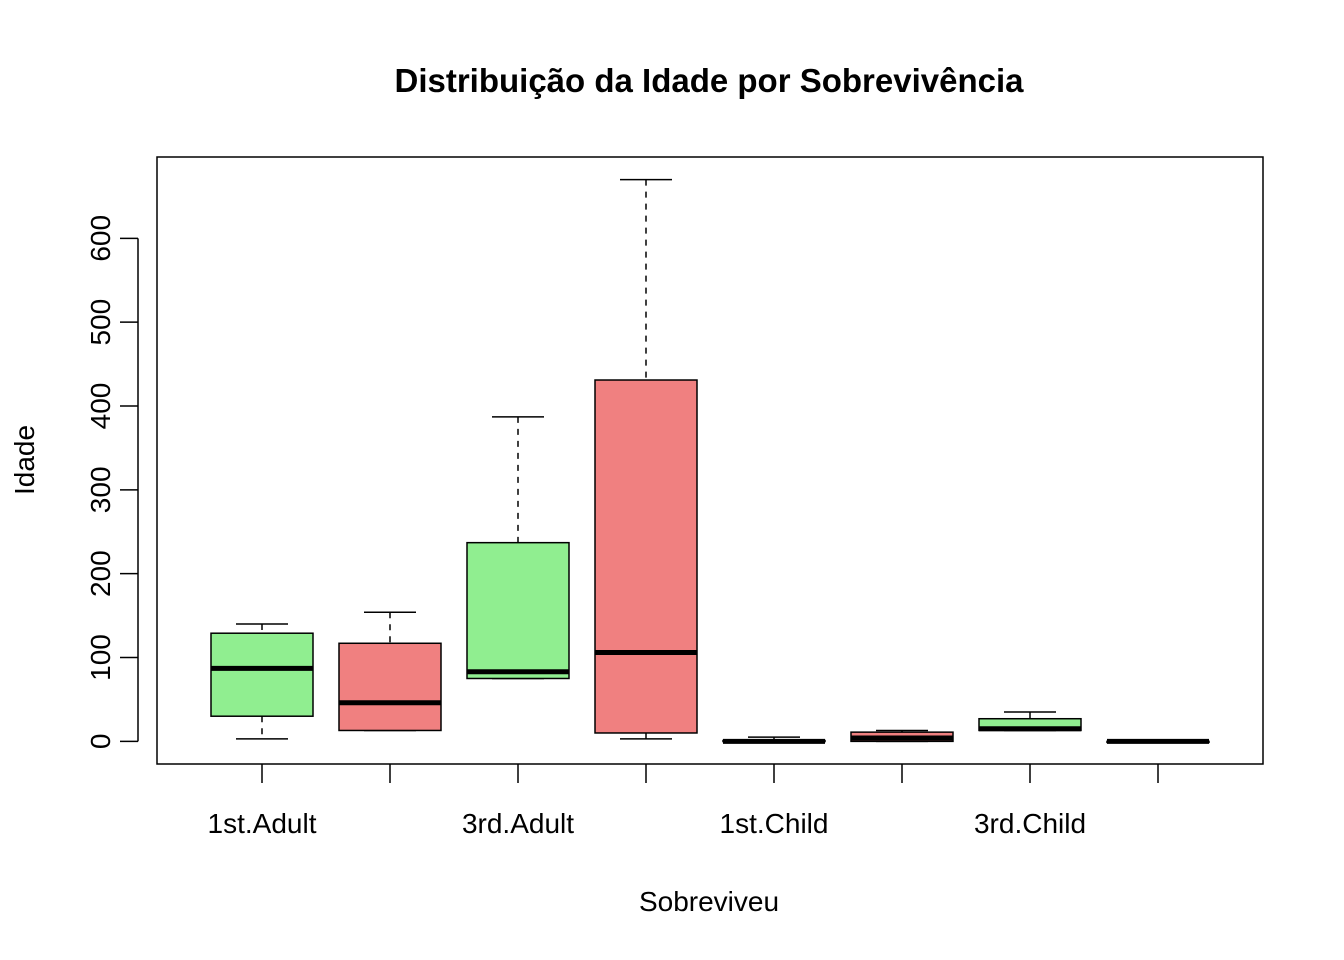 The width and height of the screenshot is (1344, 960). I want to click on y-tick-label: 0, so click(100, 742).